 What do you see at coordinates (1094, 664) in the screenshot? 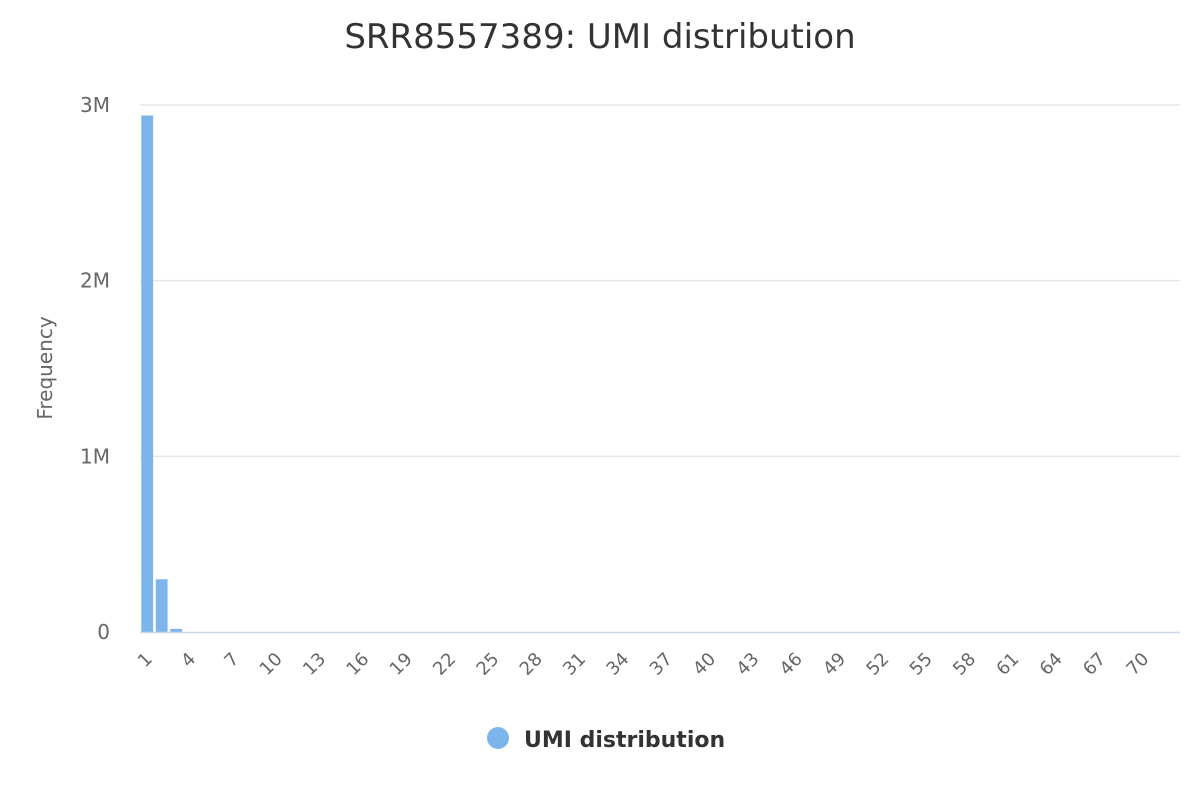
I see `x-tick-label: 67` at bounding box center [1094, 664].